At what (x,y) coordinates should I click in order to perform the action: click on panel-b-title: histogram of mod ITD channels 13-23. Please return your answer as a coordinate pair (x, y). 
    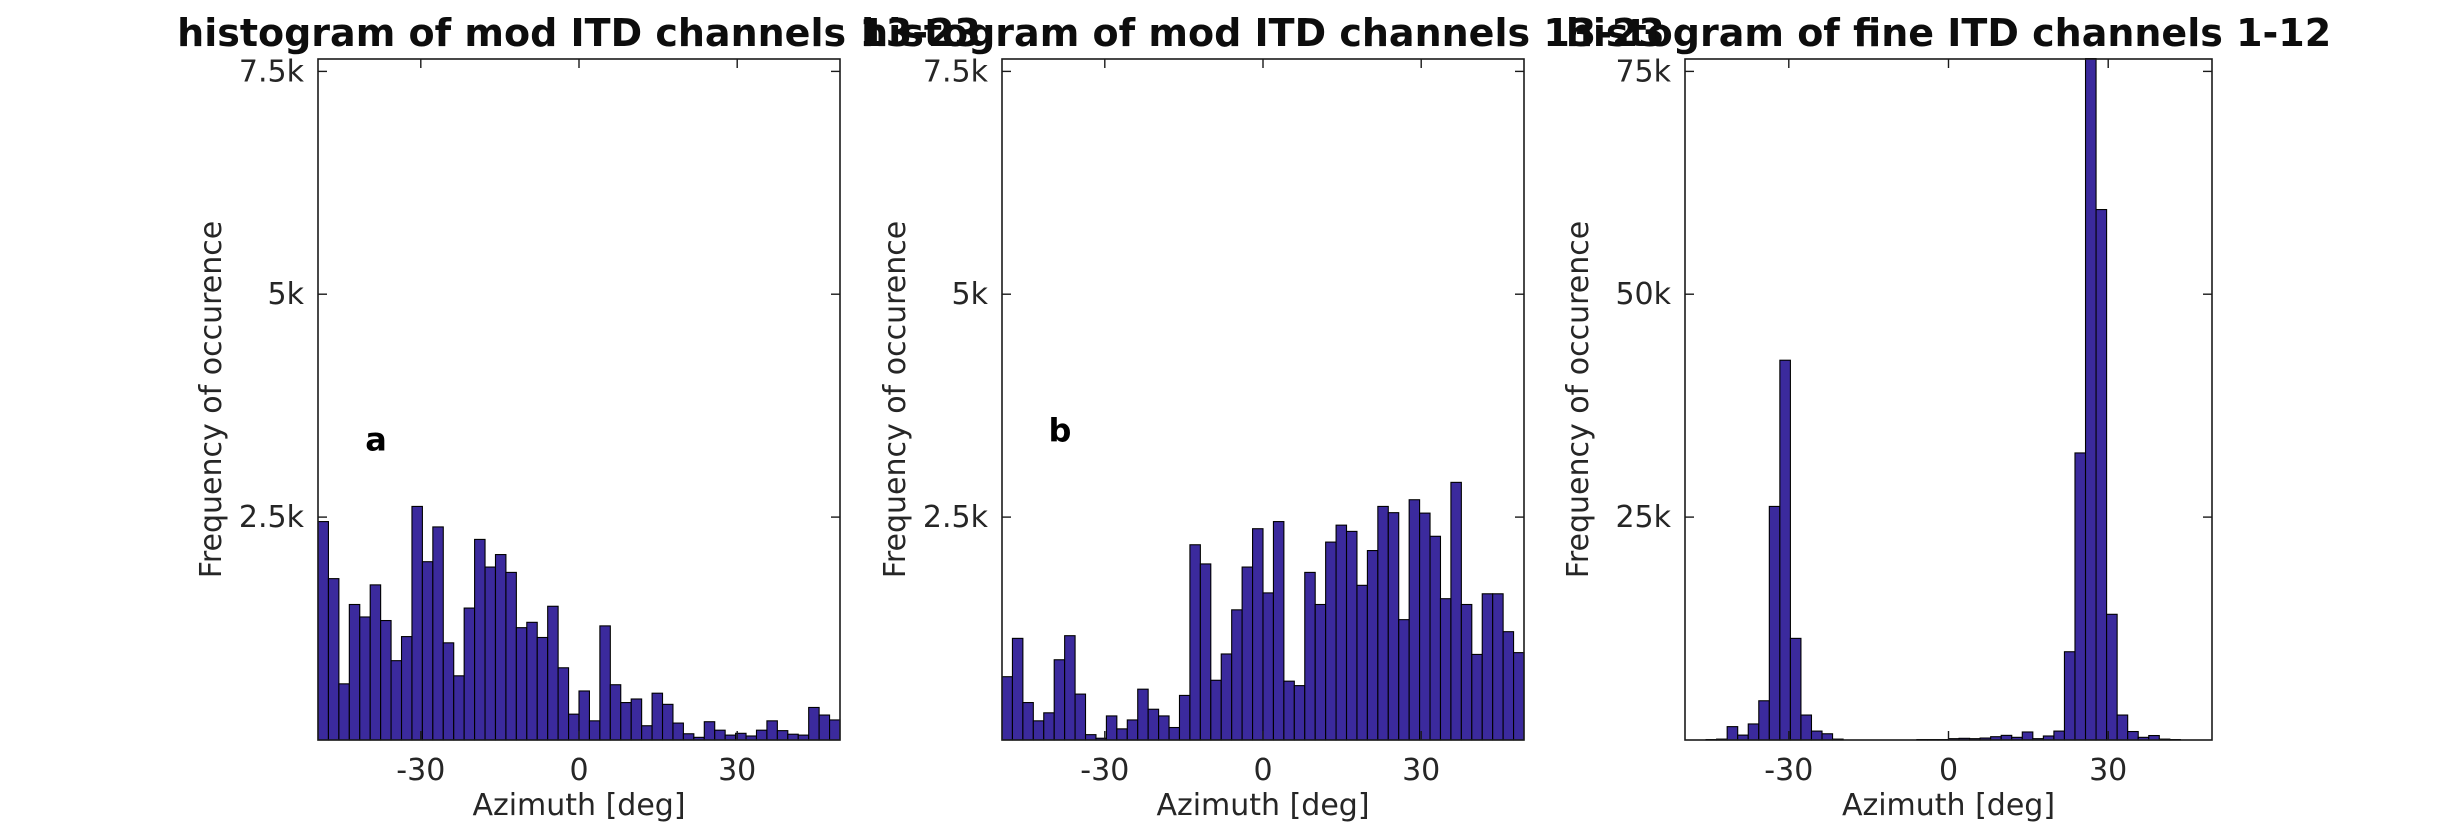
    Looking at the image, I should click on (1263, 33).